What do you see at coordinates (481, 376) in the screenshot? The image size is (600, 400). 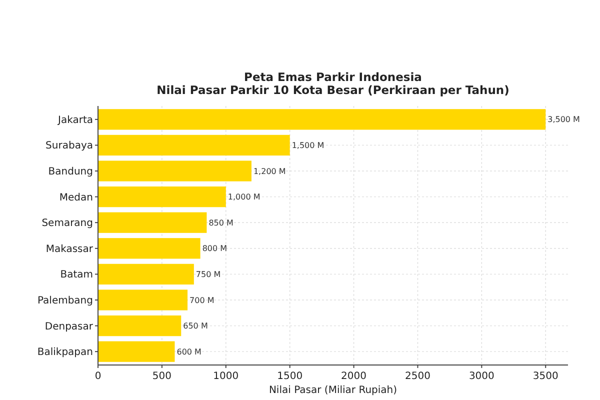 I see `x-tick-label: 3000` at bounding box center [481, 376].